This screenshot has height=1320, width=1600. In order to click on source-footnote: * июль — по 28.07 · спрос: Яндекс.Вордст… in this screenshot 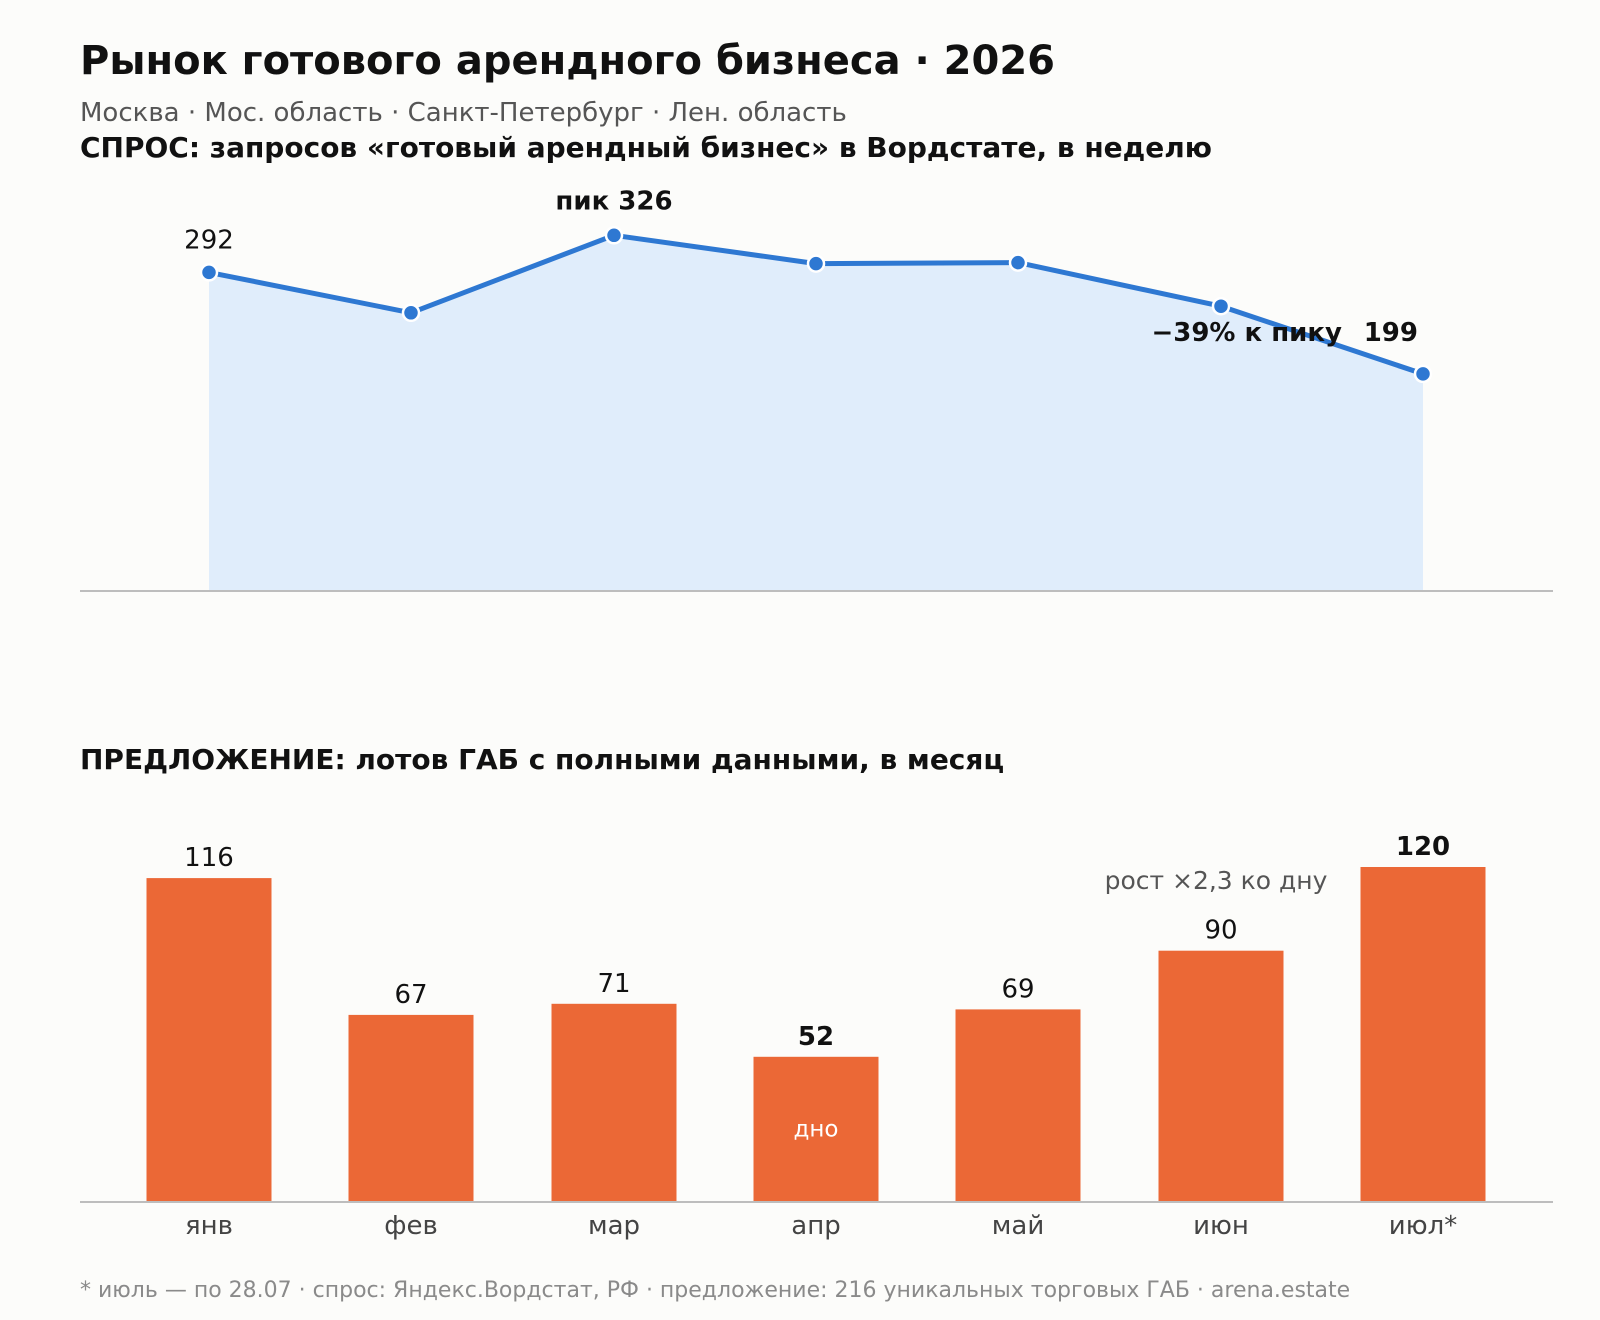, I will do `click(715, 1290)`.